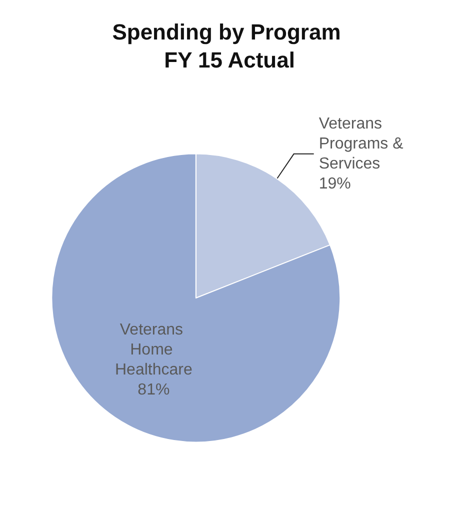 The height and width of the screenshot is (516, 453). I want to click on slice-label: Veterans Home Healthcare, so click(153, 350).